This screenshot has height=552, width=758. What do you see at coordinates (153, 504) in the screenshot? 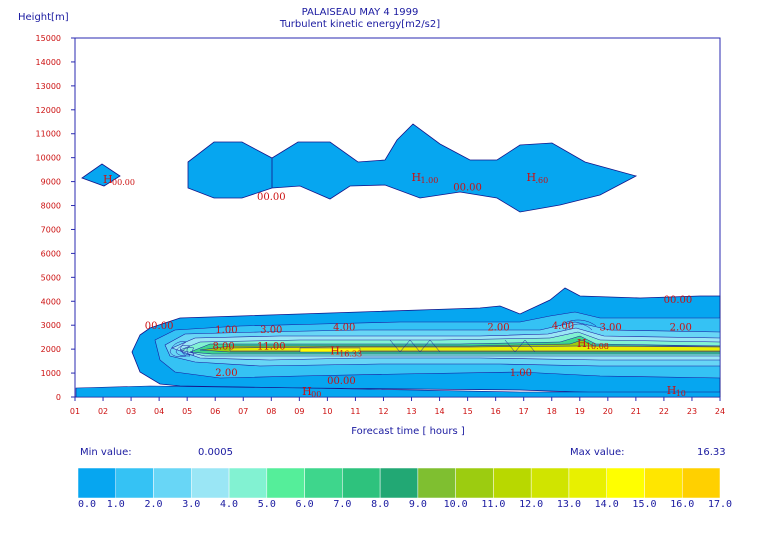
I see `legend-label: 2.0` at bounding box center [153, 504].